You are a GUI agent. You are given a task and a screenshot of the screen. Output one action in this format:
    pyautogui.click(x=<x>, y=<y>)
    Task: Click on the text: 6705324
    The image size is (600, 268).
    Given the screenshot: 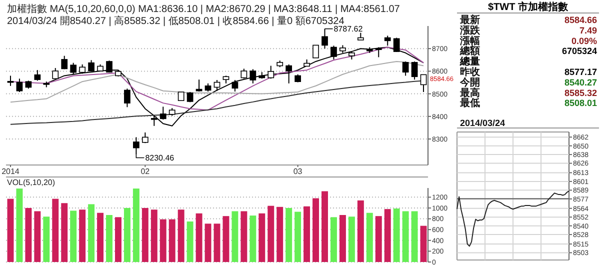 What is the action you would take?
    pyautogui.click(x=579, y=51)
    